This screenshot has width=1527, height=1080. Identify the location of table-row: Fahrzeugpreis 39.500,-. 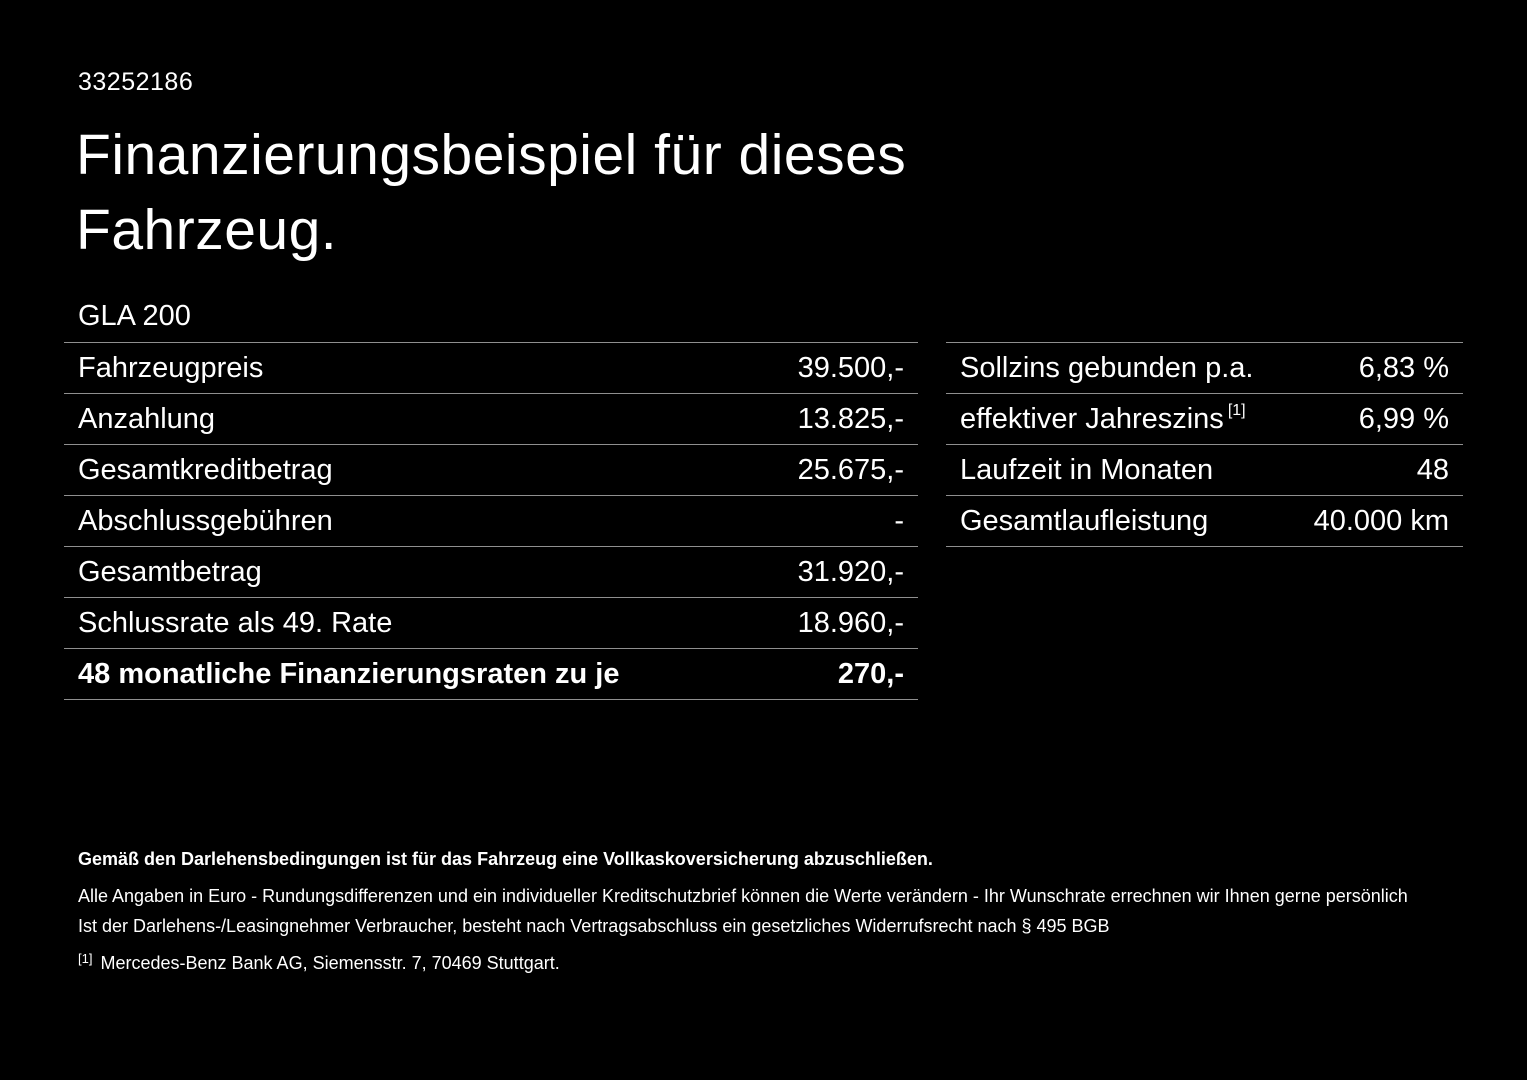
(491, 368).